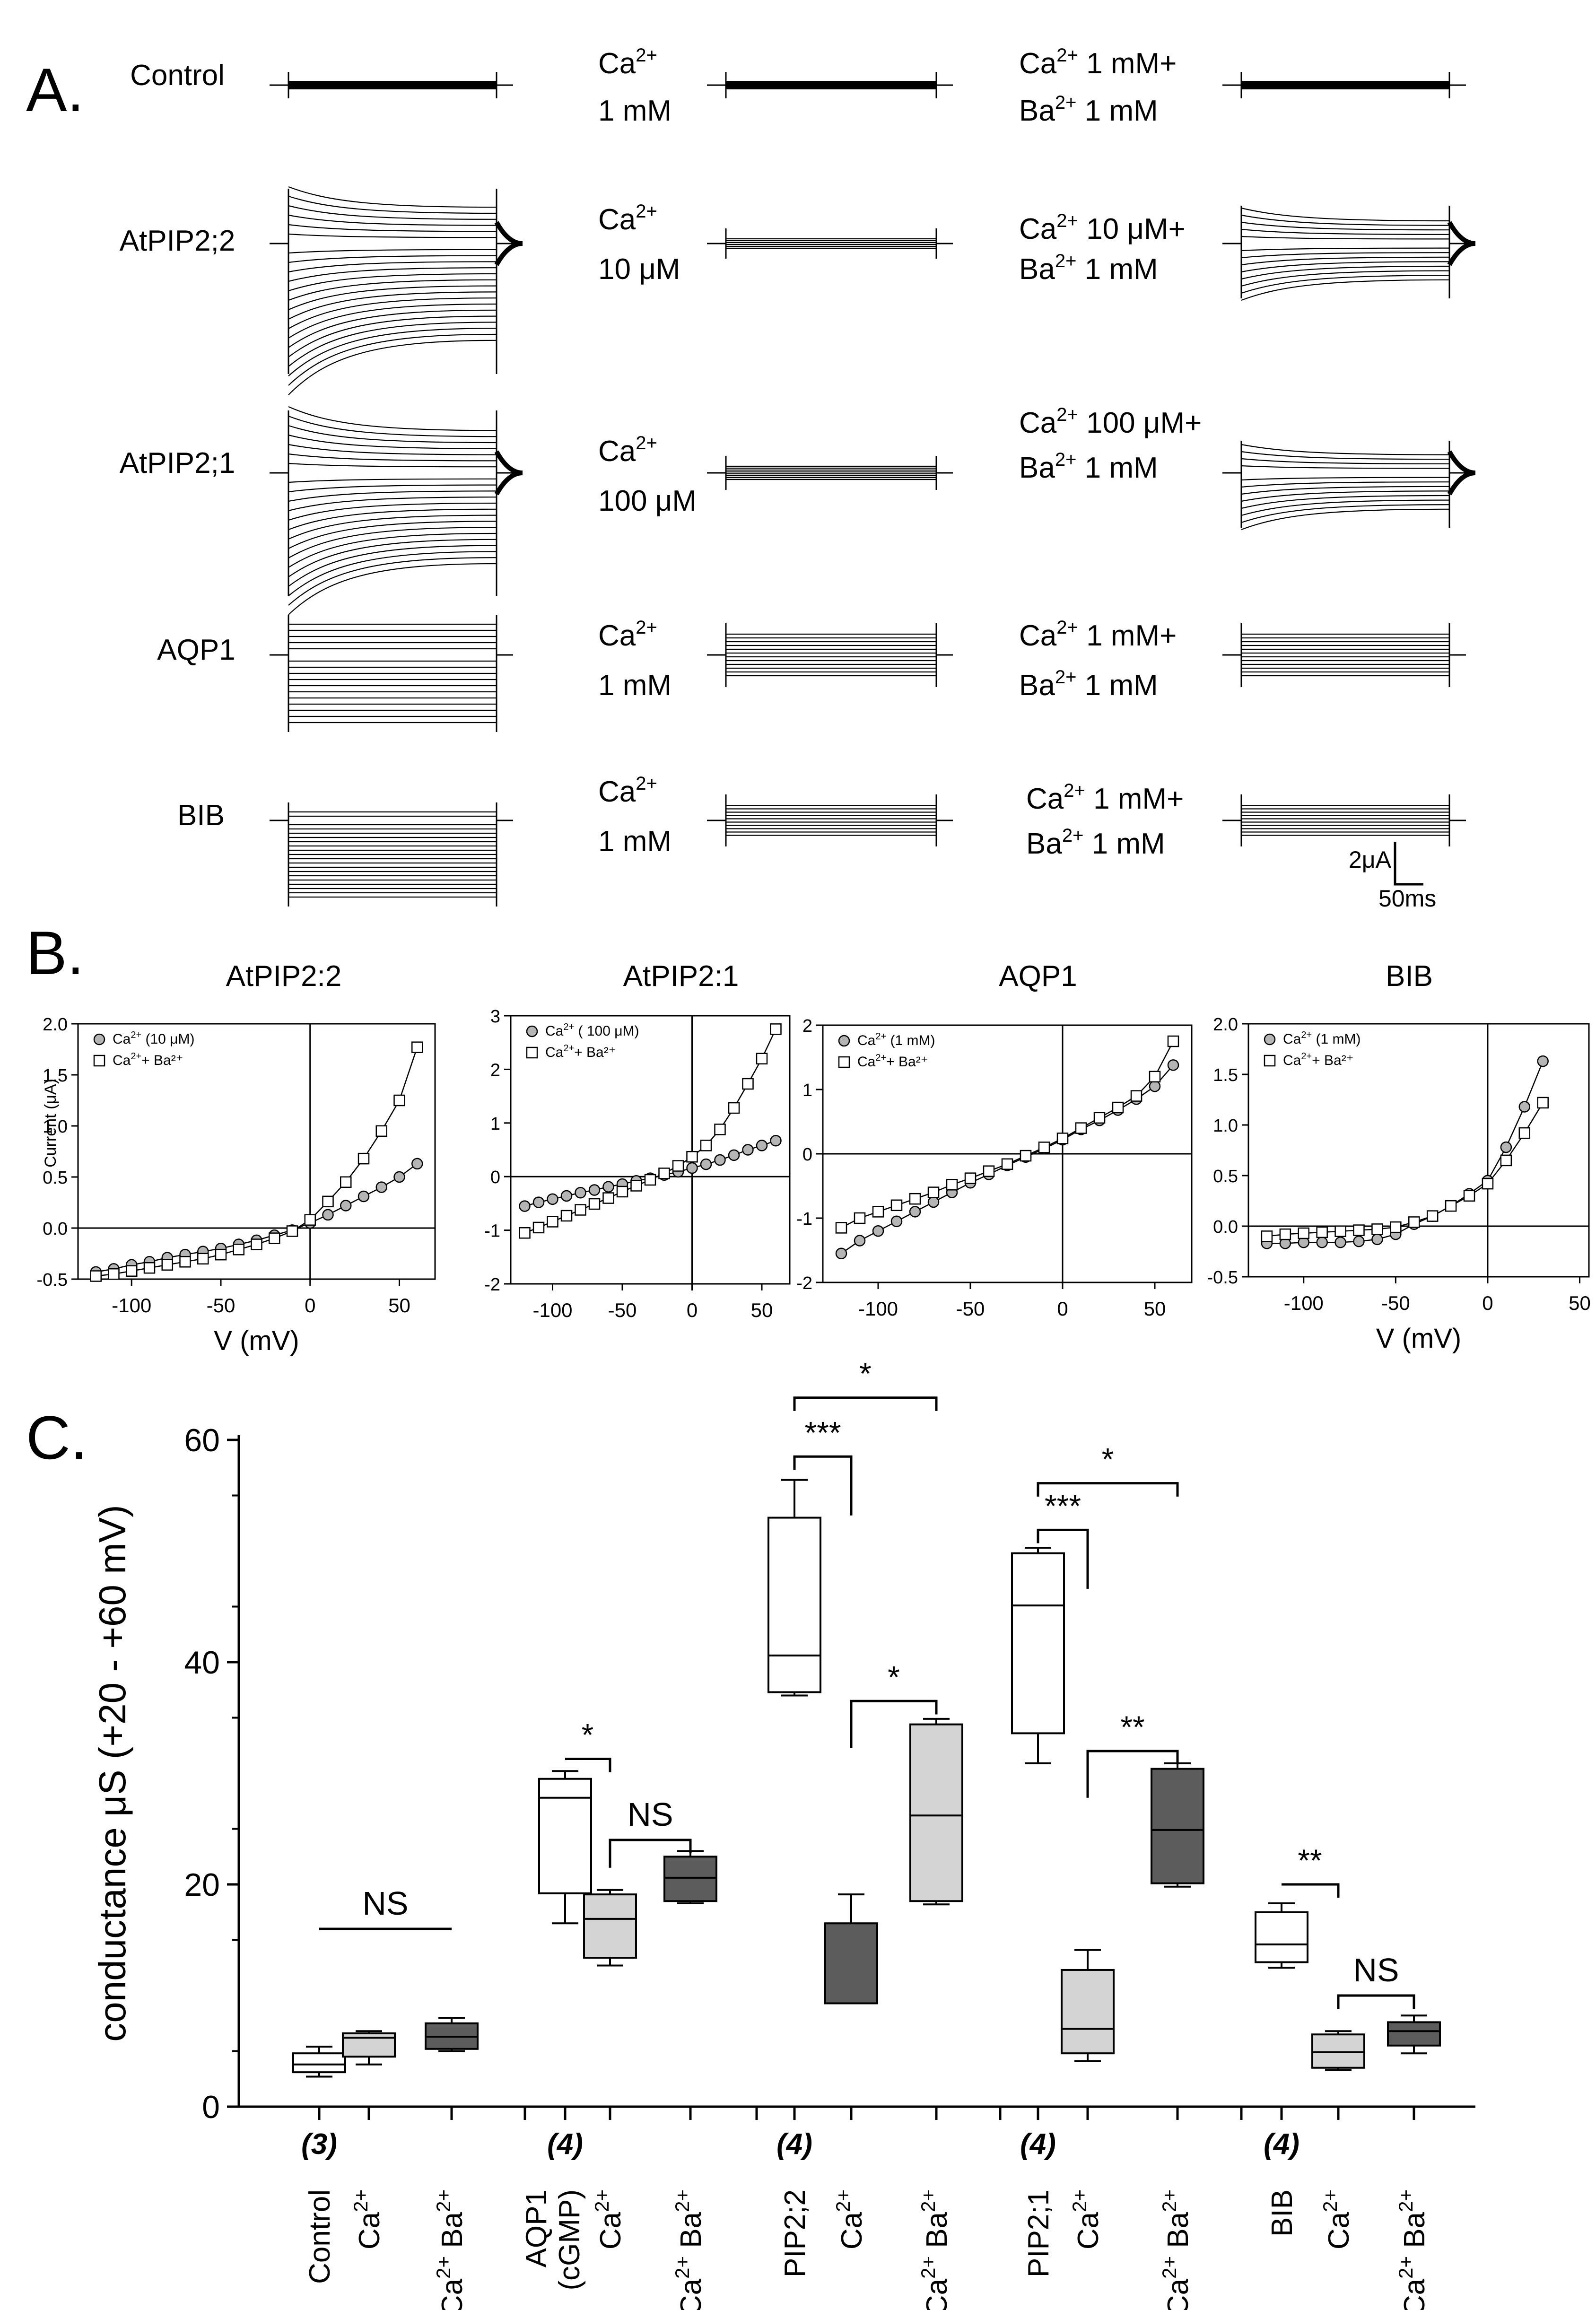 This screenshot has height=2310, width=1596. Describe the element at coordinates (257, 1218) in the screenshot. I see `series-line-circle` at that location.